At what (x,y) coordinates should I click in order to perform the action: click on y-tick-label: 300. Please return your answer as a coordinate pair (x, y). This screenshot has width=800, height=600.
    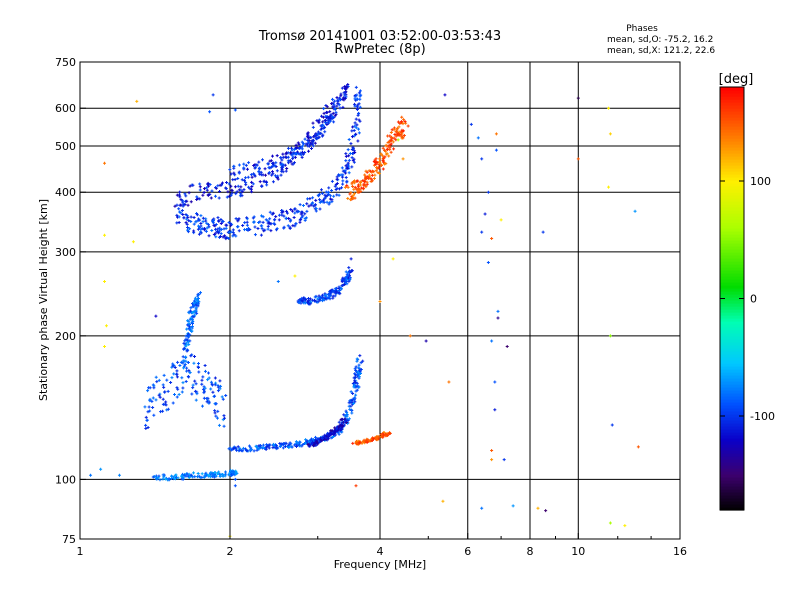
    Looking at the image, I should click on (65, 252).